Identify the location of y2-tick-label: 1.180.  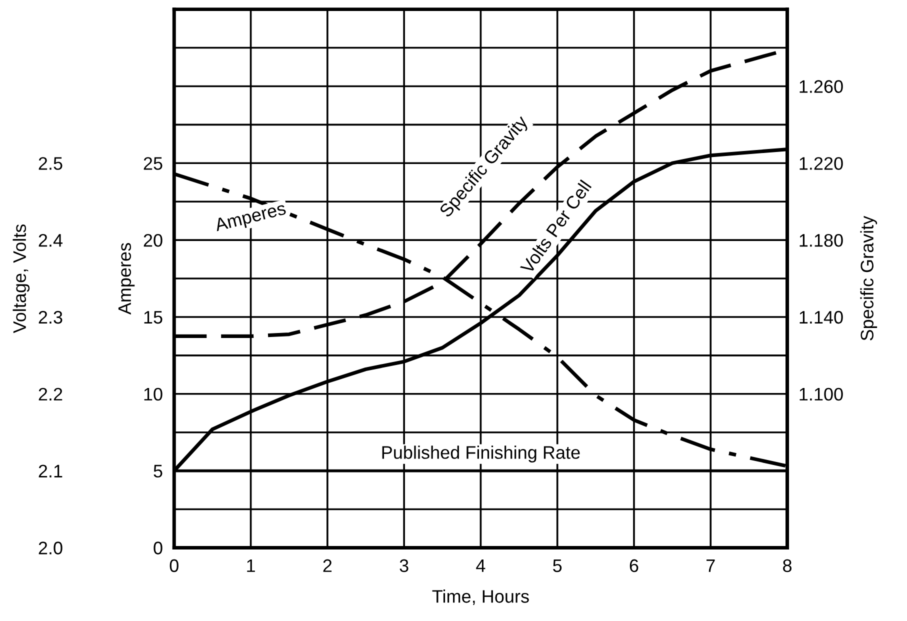
(821, 240).